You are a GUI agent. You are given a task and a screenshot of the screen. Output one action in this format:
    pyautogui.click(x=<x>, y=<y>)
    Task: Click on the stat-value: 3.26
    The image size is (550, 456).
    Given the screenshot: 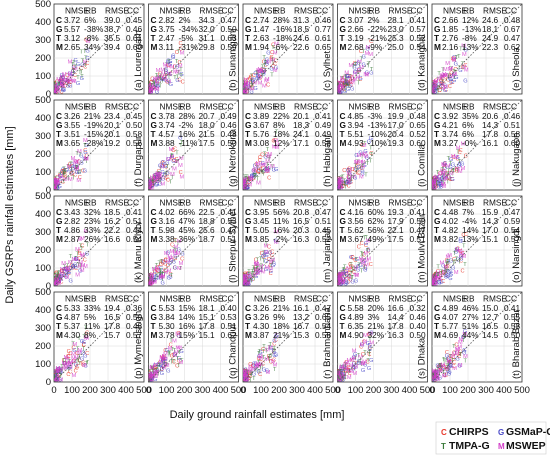 What is the action you would take?
    pyautogui.click(x=72, y=116)
    